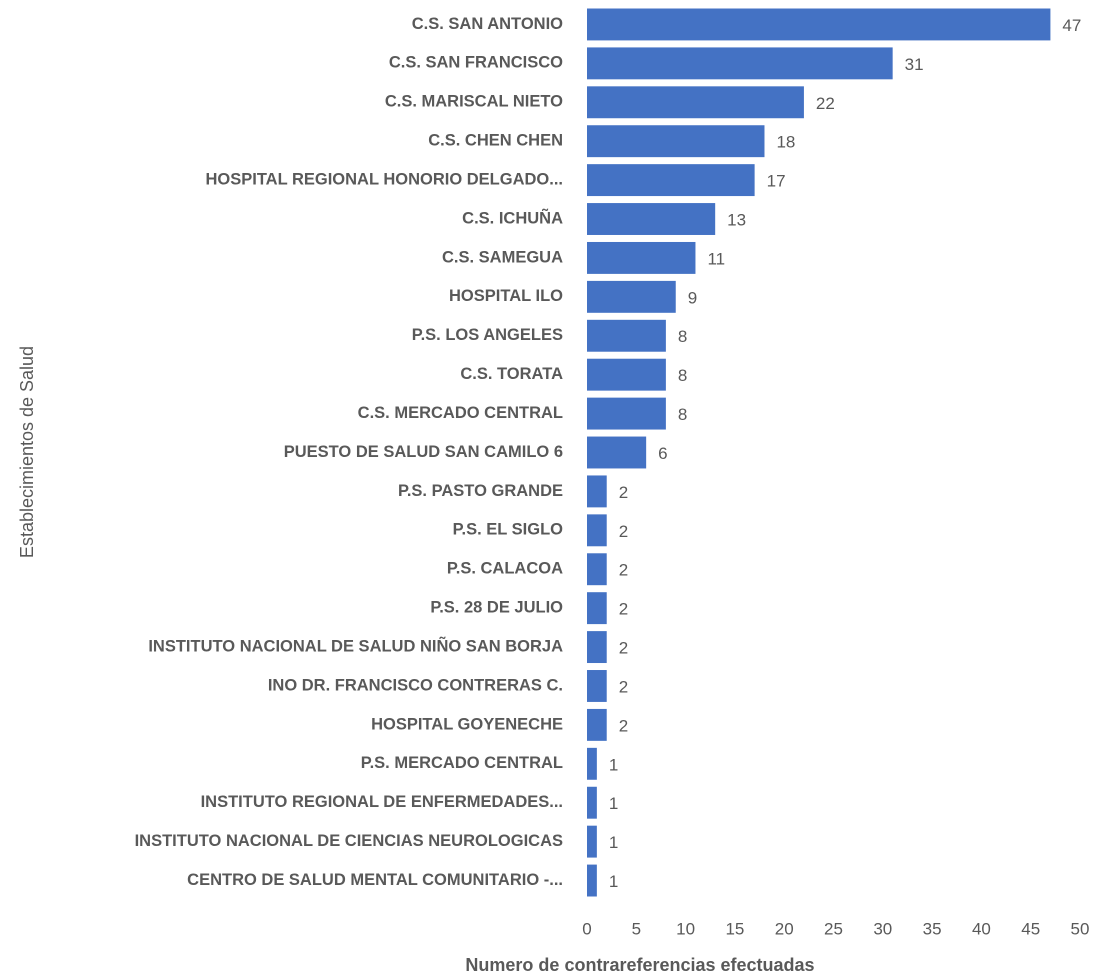  What do you see at coordinates (692, 297) in the screenshot?
I see `value-label: 9` at bounding box center [692, 297].